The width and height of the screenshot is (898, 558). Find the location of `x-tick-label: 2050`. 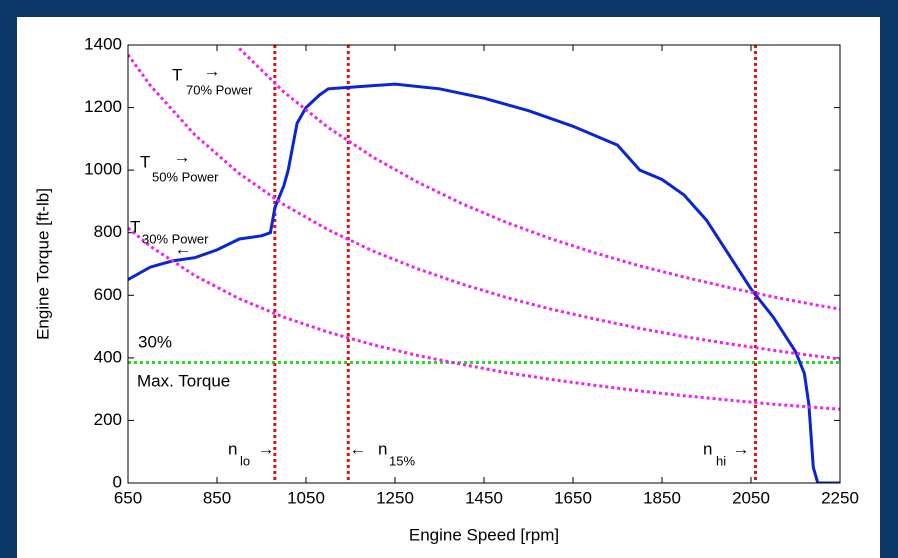

x-tick-label: 2050 is located at coordinates (751, 497).